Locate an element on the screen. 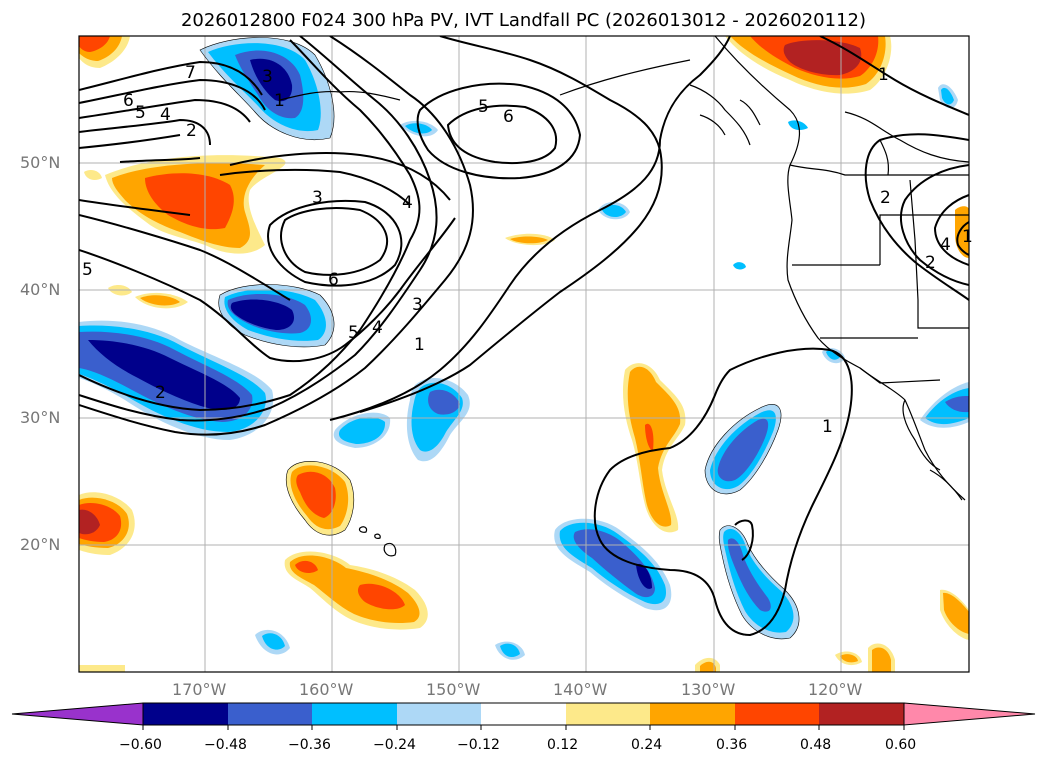  colorbar-tick-label: 0.36 is located at coordinates (732, 745).